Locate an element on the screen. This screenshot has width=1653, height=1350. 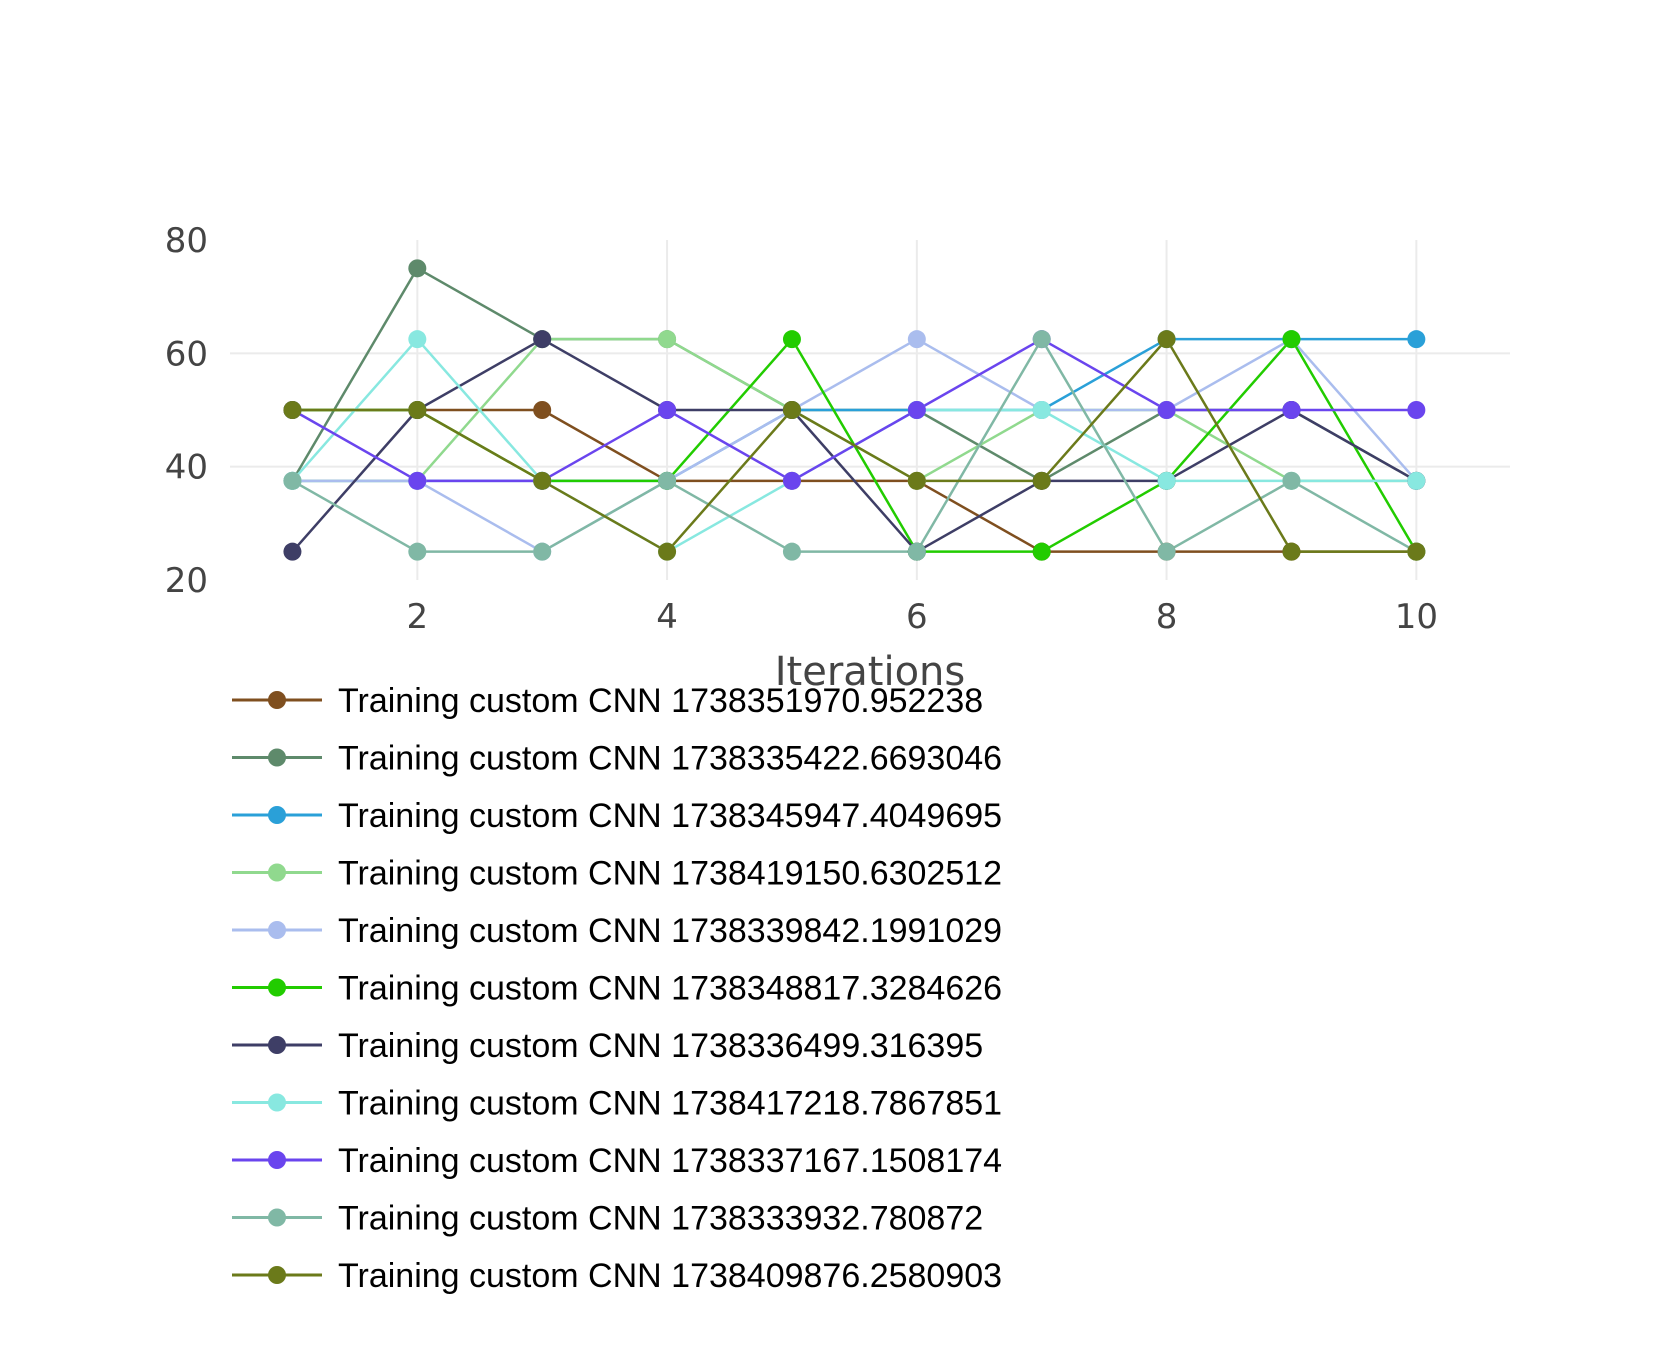
legend-item-2: Training custom CNN 1738335422.6693046 is located at coordinates (617, 759).